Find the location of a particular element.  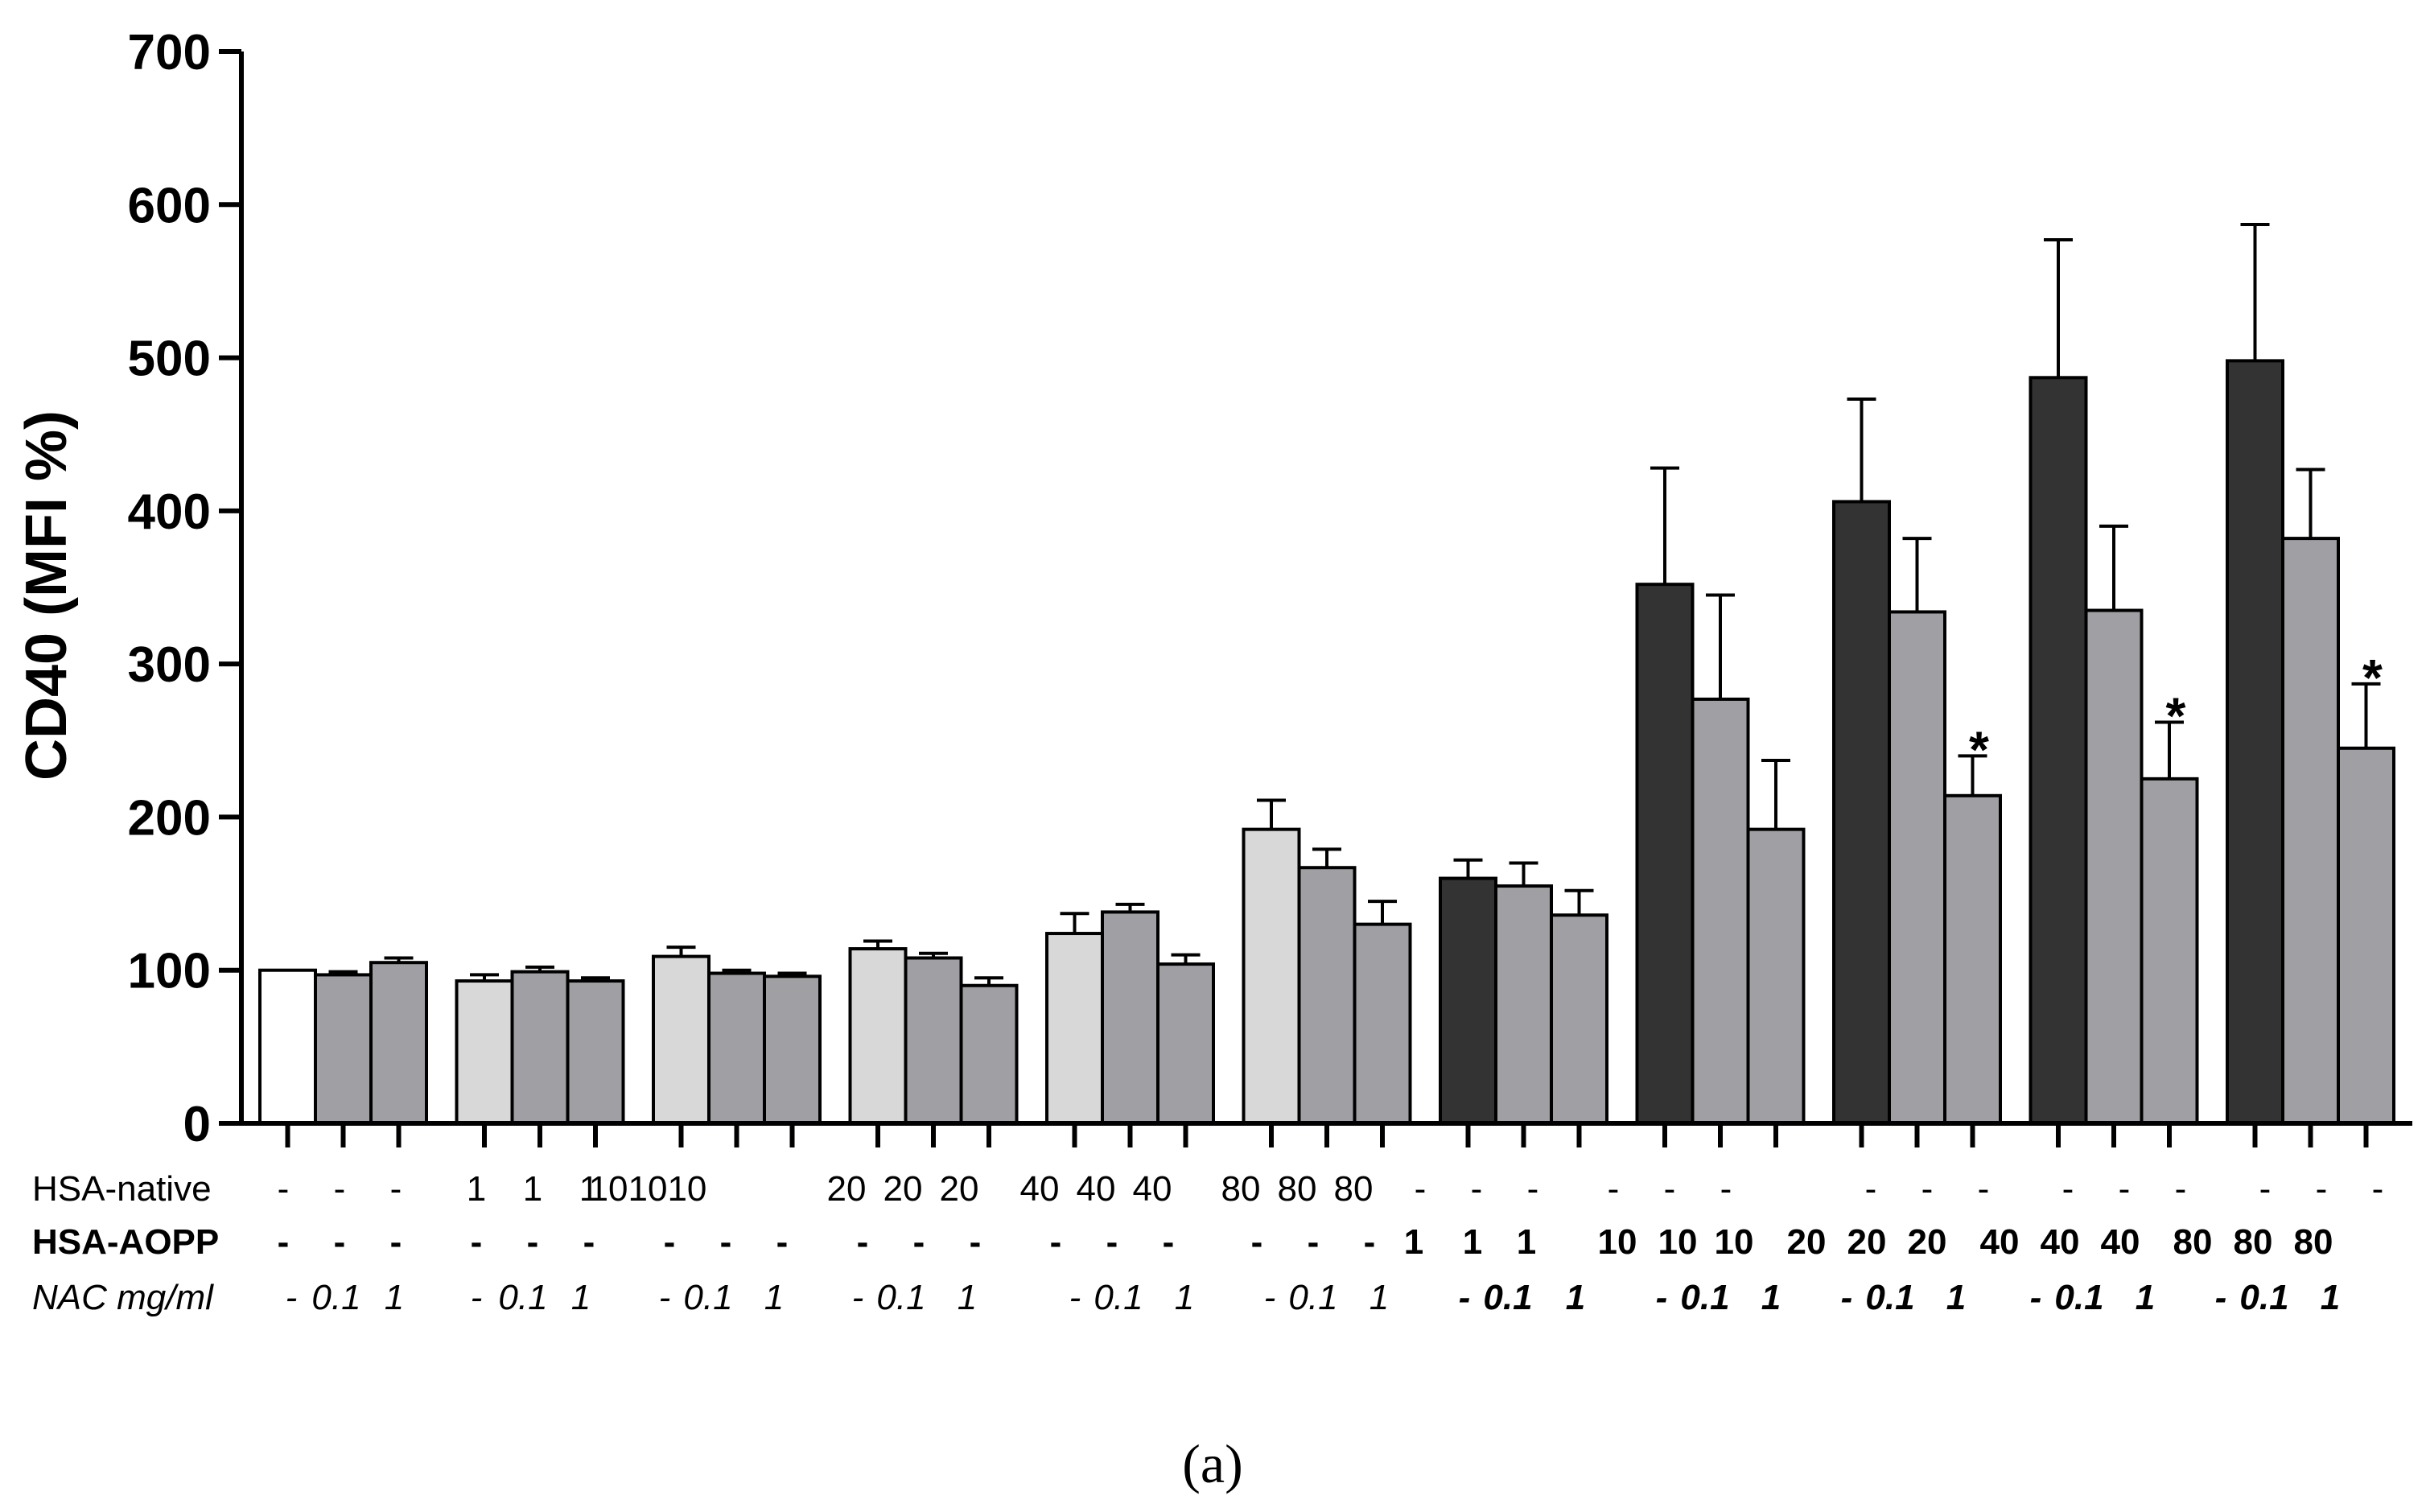

row-token: 101010 is located at coordinates (648, 1189).